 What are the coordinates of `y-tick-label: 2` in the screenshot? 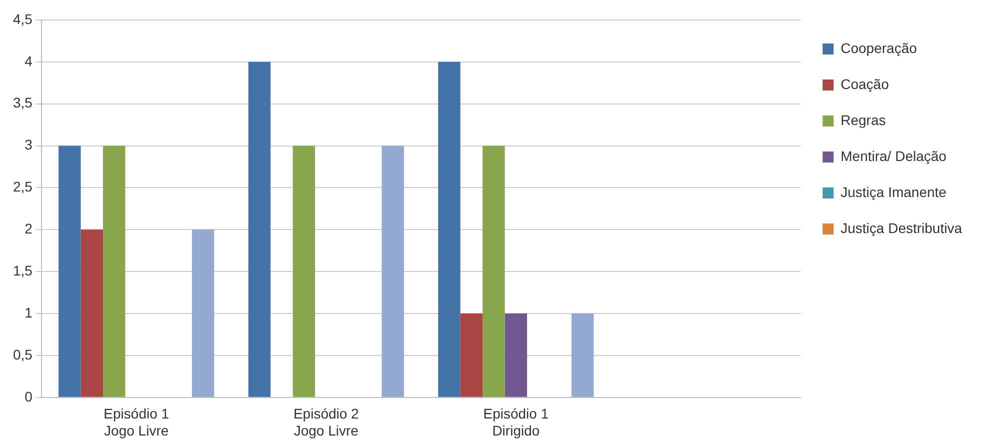 It's located at (28, 228).